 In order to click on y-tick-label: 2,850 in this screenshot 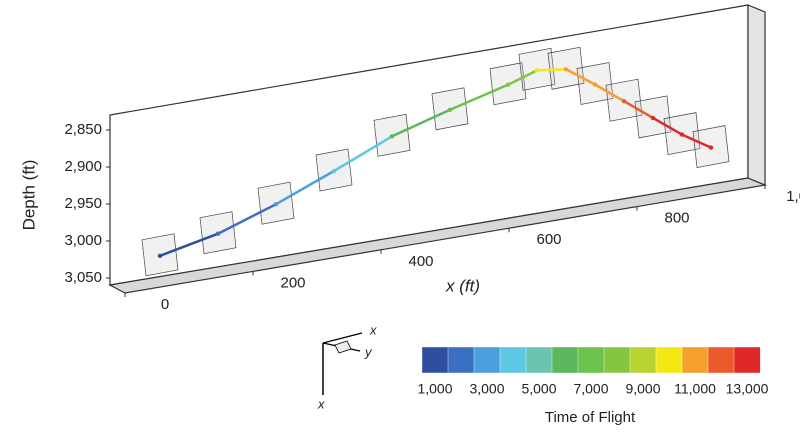, I will do `click(83, 129)`.